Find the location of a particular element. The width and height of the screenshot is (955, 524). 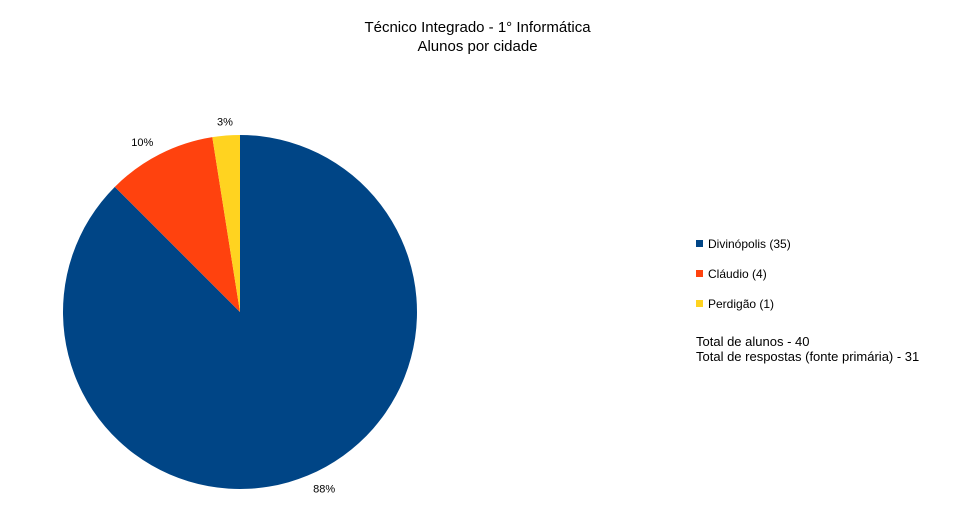

legend-label-claudio: Cláudio (4) is located at coordinates (737, 273).